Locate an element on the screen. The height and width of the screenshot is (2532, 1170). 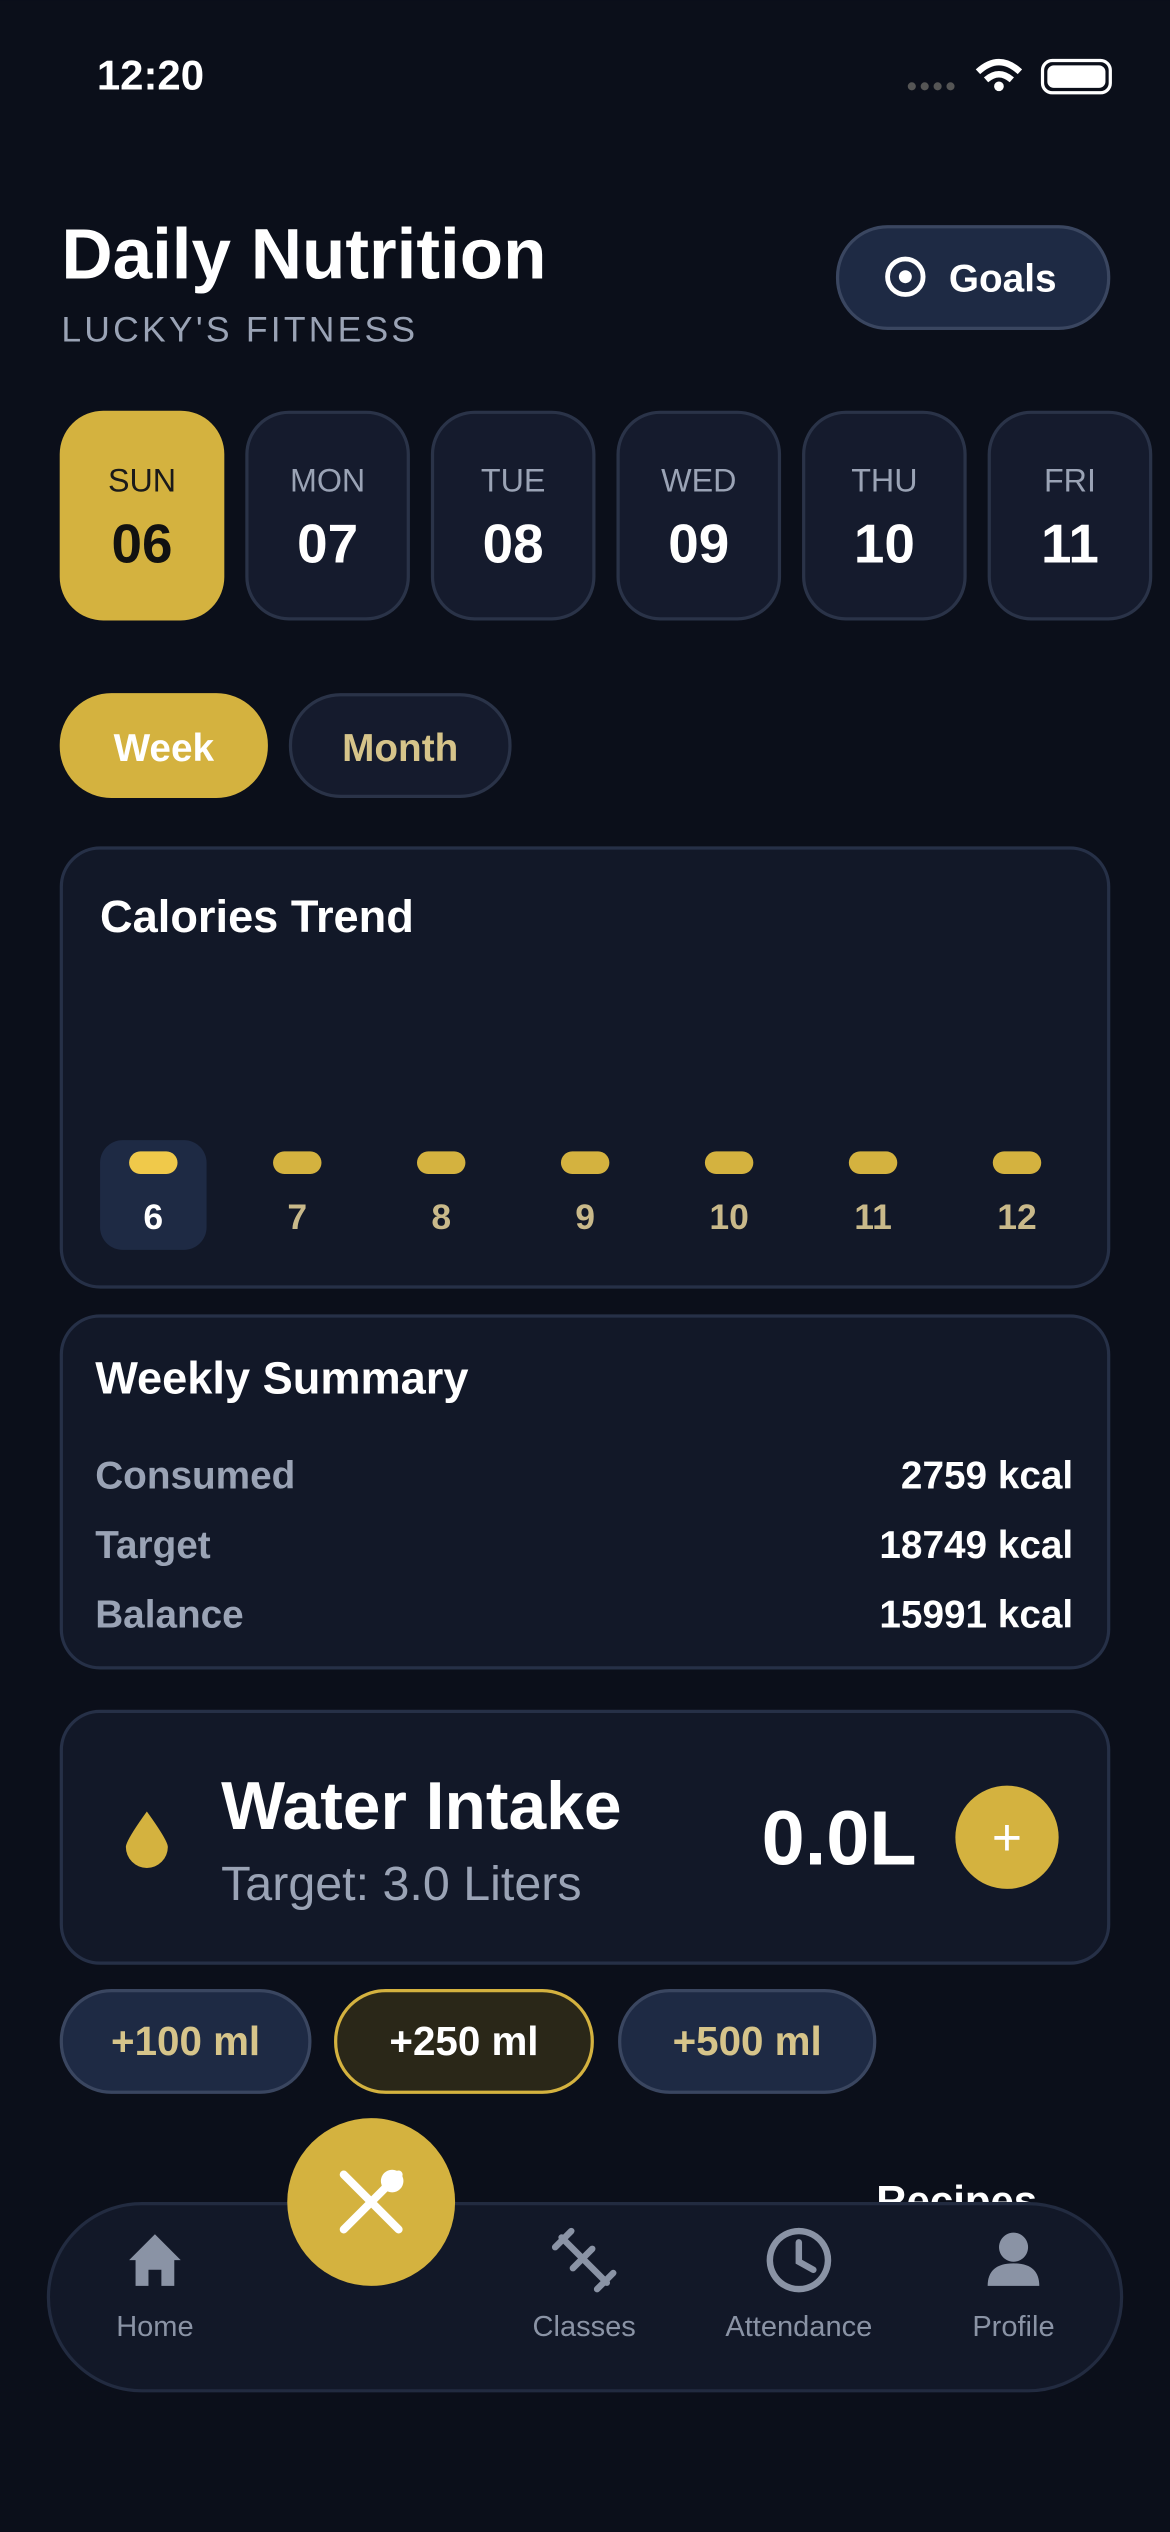
trend-label: 8 is located at coordinates (441, 1217).